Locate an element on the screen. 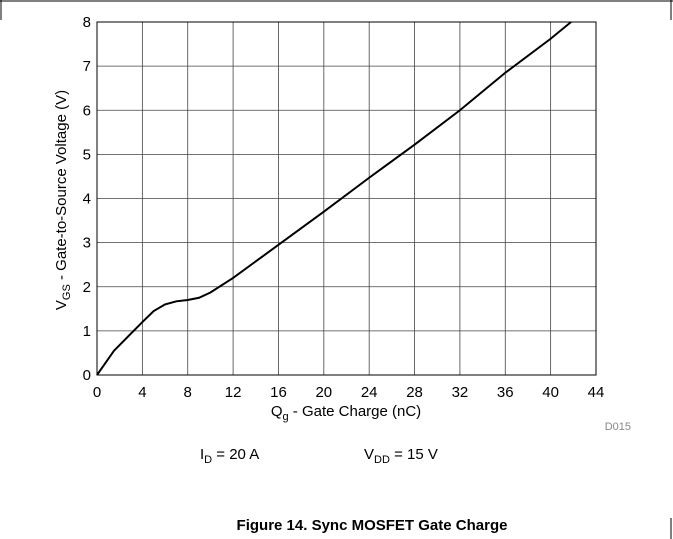 The height and width of the screenshot is (539, 673). label-sub: DD is located at coordinates (382, 460).